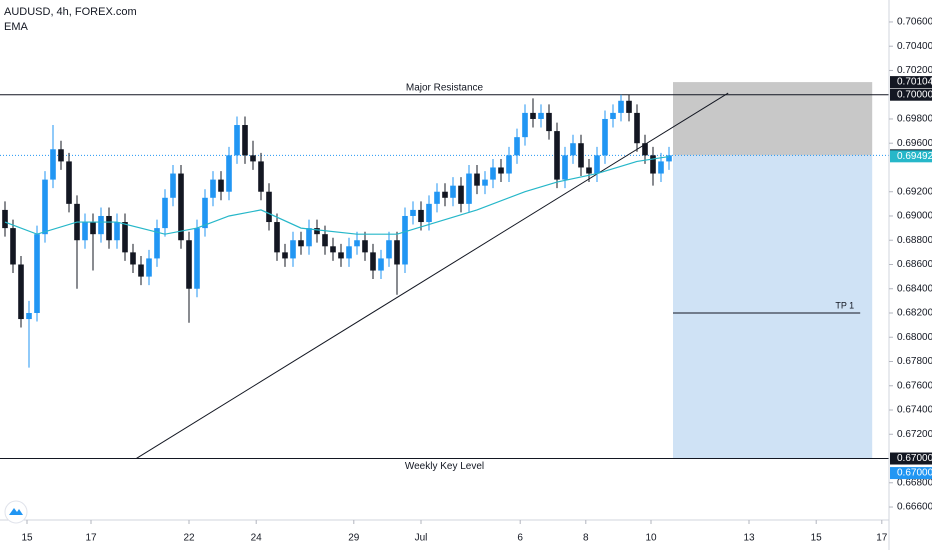  I want to click on y-tick-label: 0.70400, so click(914, 46).